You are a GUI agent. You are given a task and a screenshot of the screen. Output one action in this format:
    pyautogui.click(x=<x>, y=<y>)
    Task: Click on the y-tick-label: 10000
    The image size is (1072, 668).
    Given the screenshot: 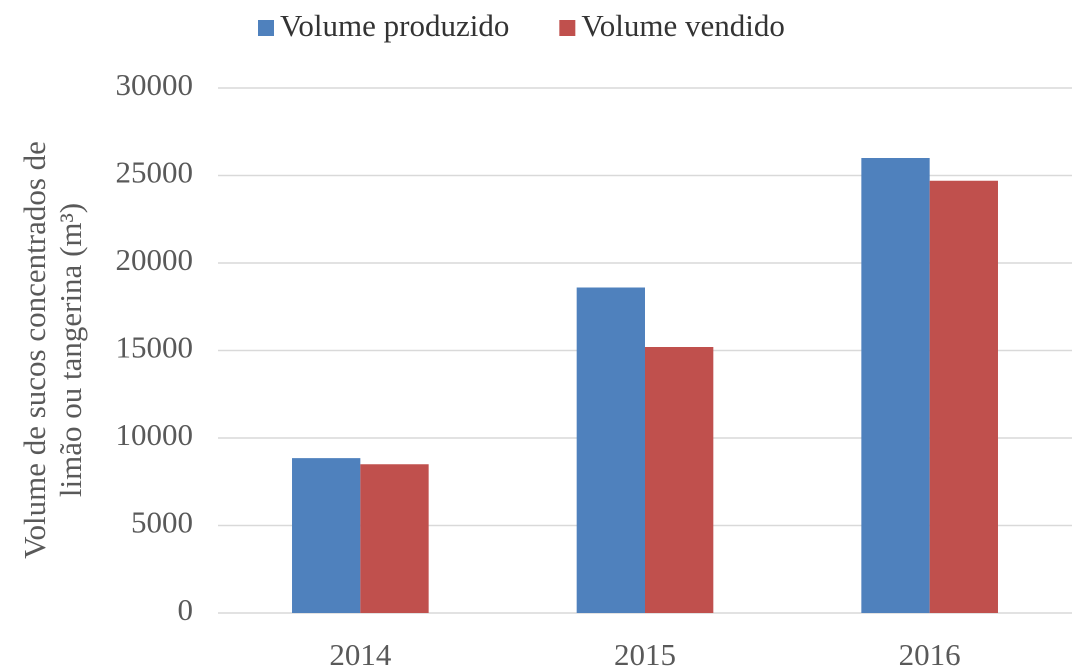 What is the action you would take?
    pyautogui.click(x=155, y=434)
    